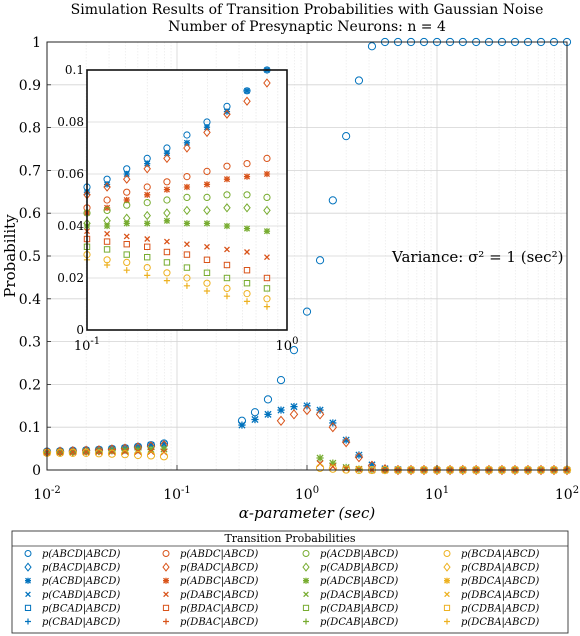 The width and height of the screenshot is (580, 636). I want to click on legend-label: p(BCDA|ABCD), so click(500, 554).